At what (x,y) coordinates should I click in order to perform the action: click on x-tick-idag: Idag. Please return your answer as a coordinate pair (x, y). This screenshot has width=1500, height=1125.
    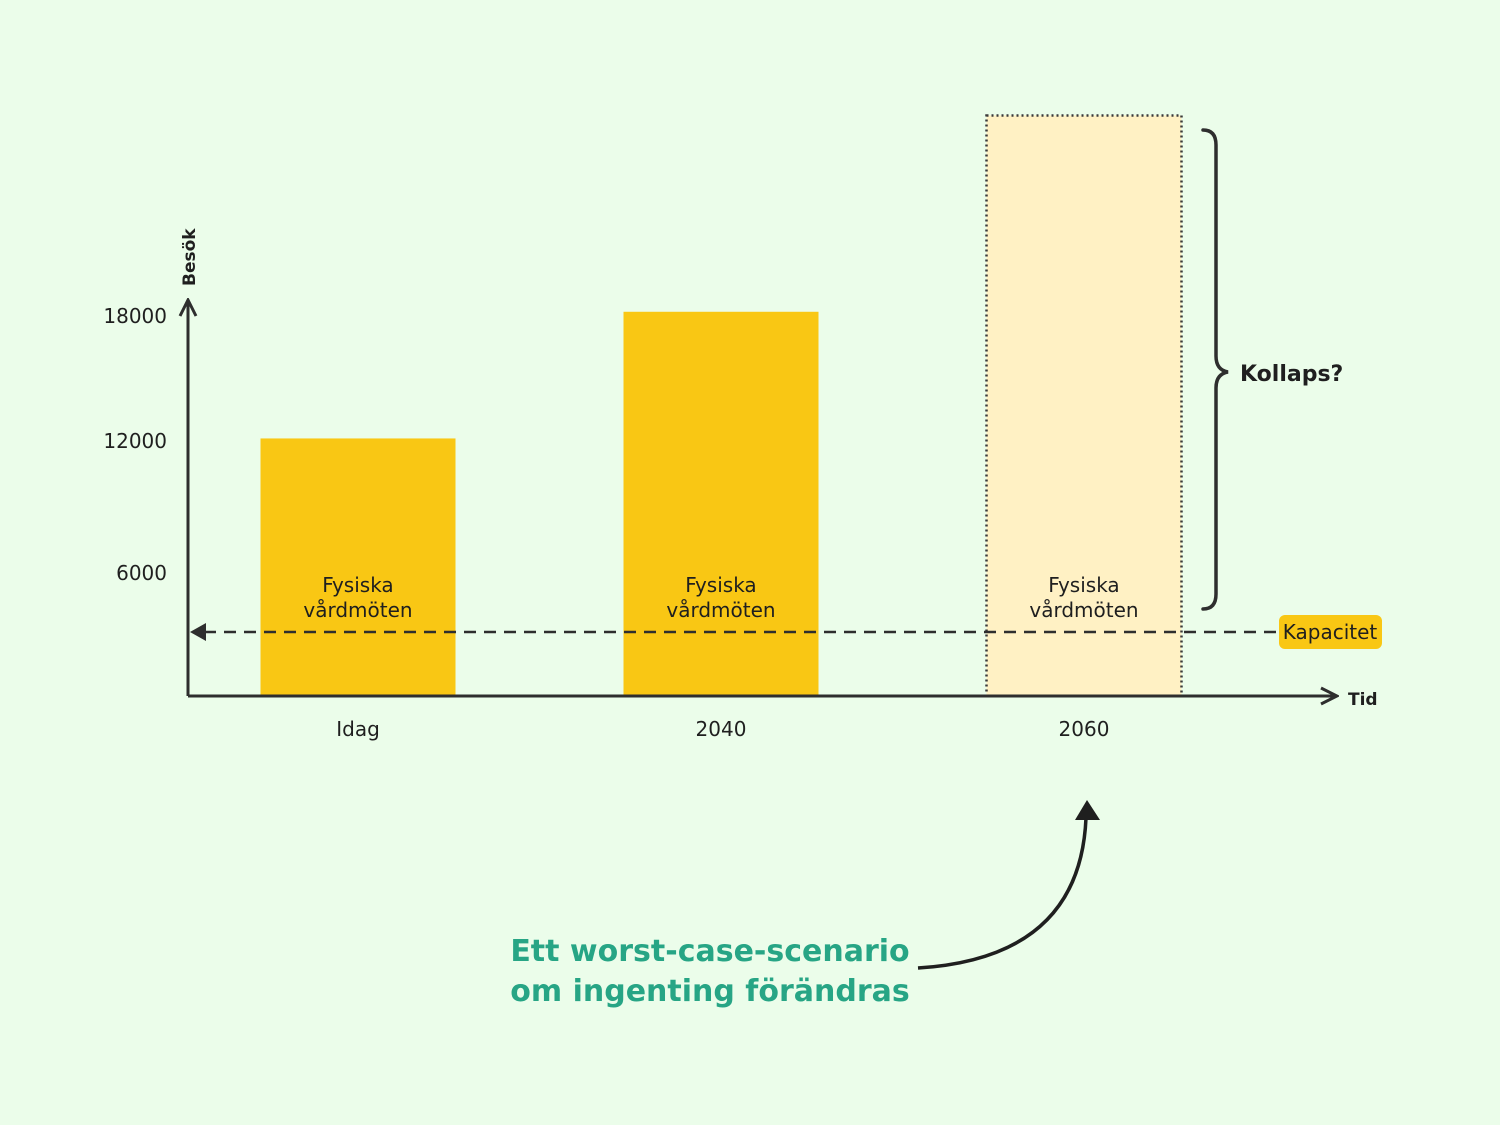
    Looking at the image, I should click on (358, 729).